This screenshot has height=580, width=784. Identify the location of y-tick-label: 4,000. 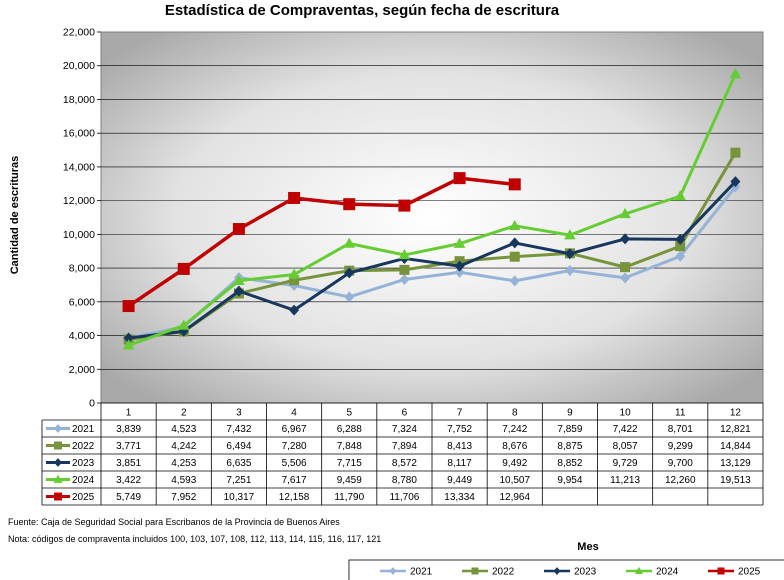
(82, 336).